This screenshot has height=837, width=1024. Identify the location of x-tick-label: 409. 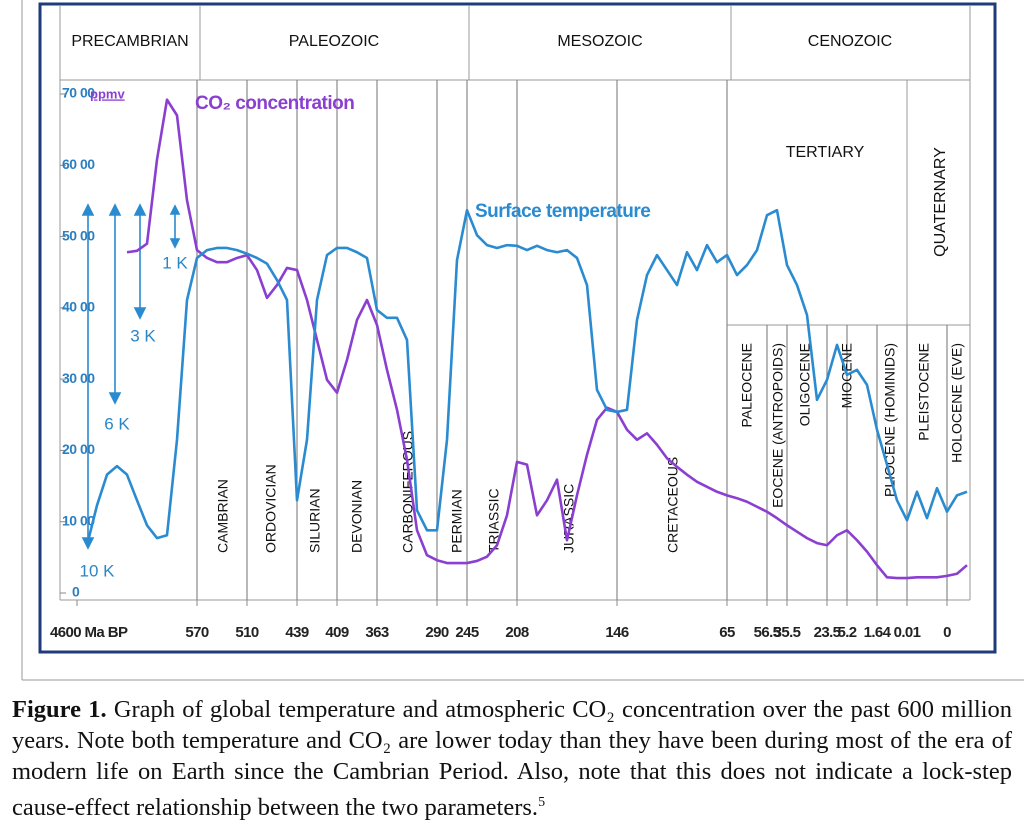
(336, 632).